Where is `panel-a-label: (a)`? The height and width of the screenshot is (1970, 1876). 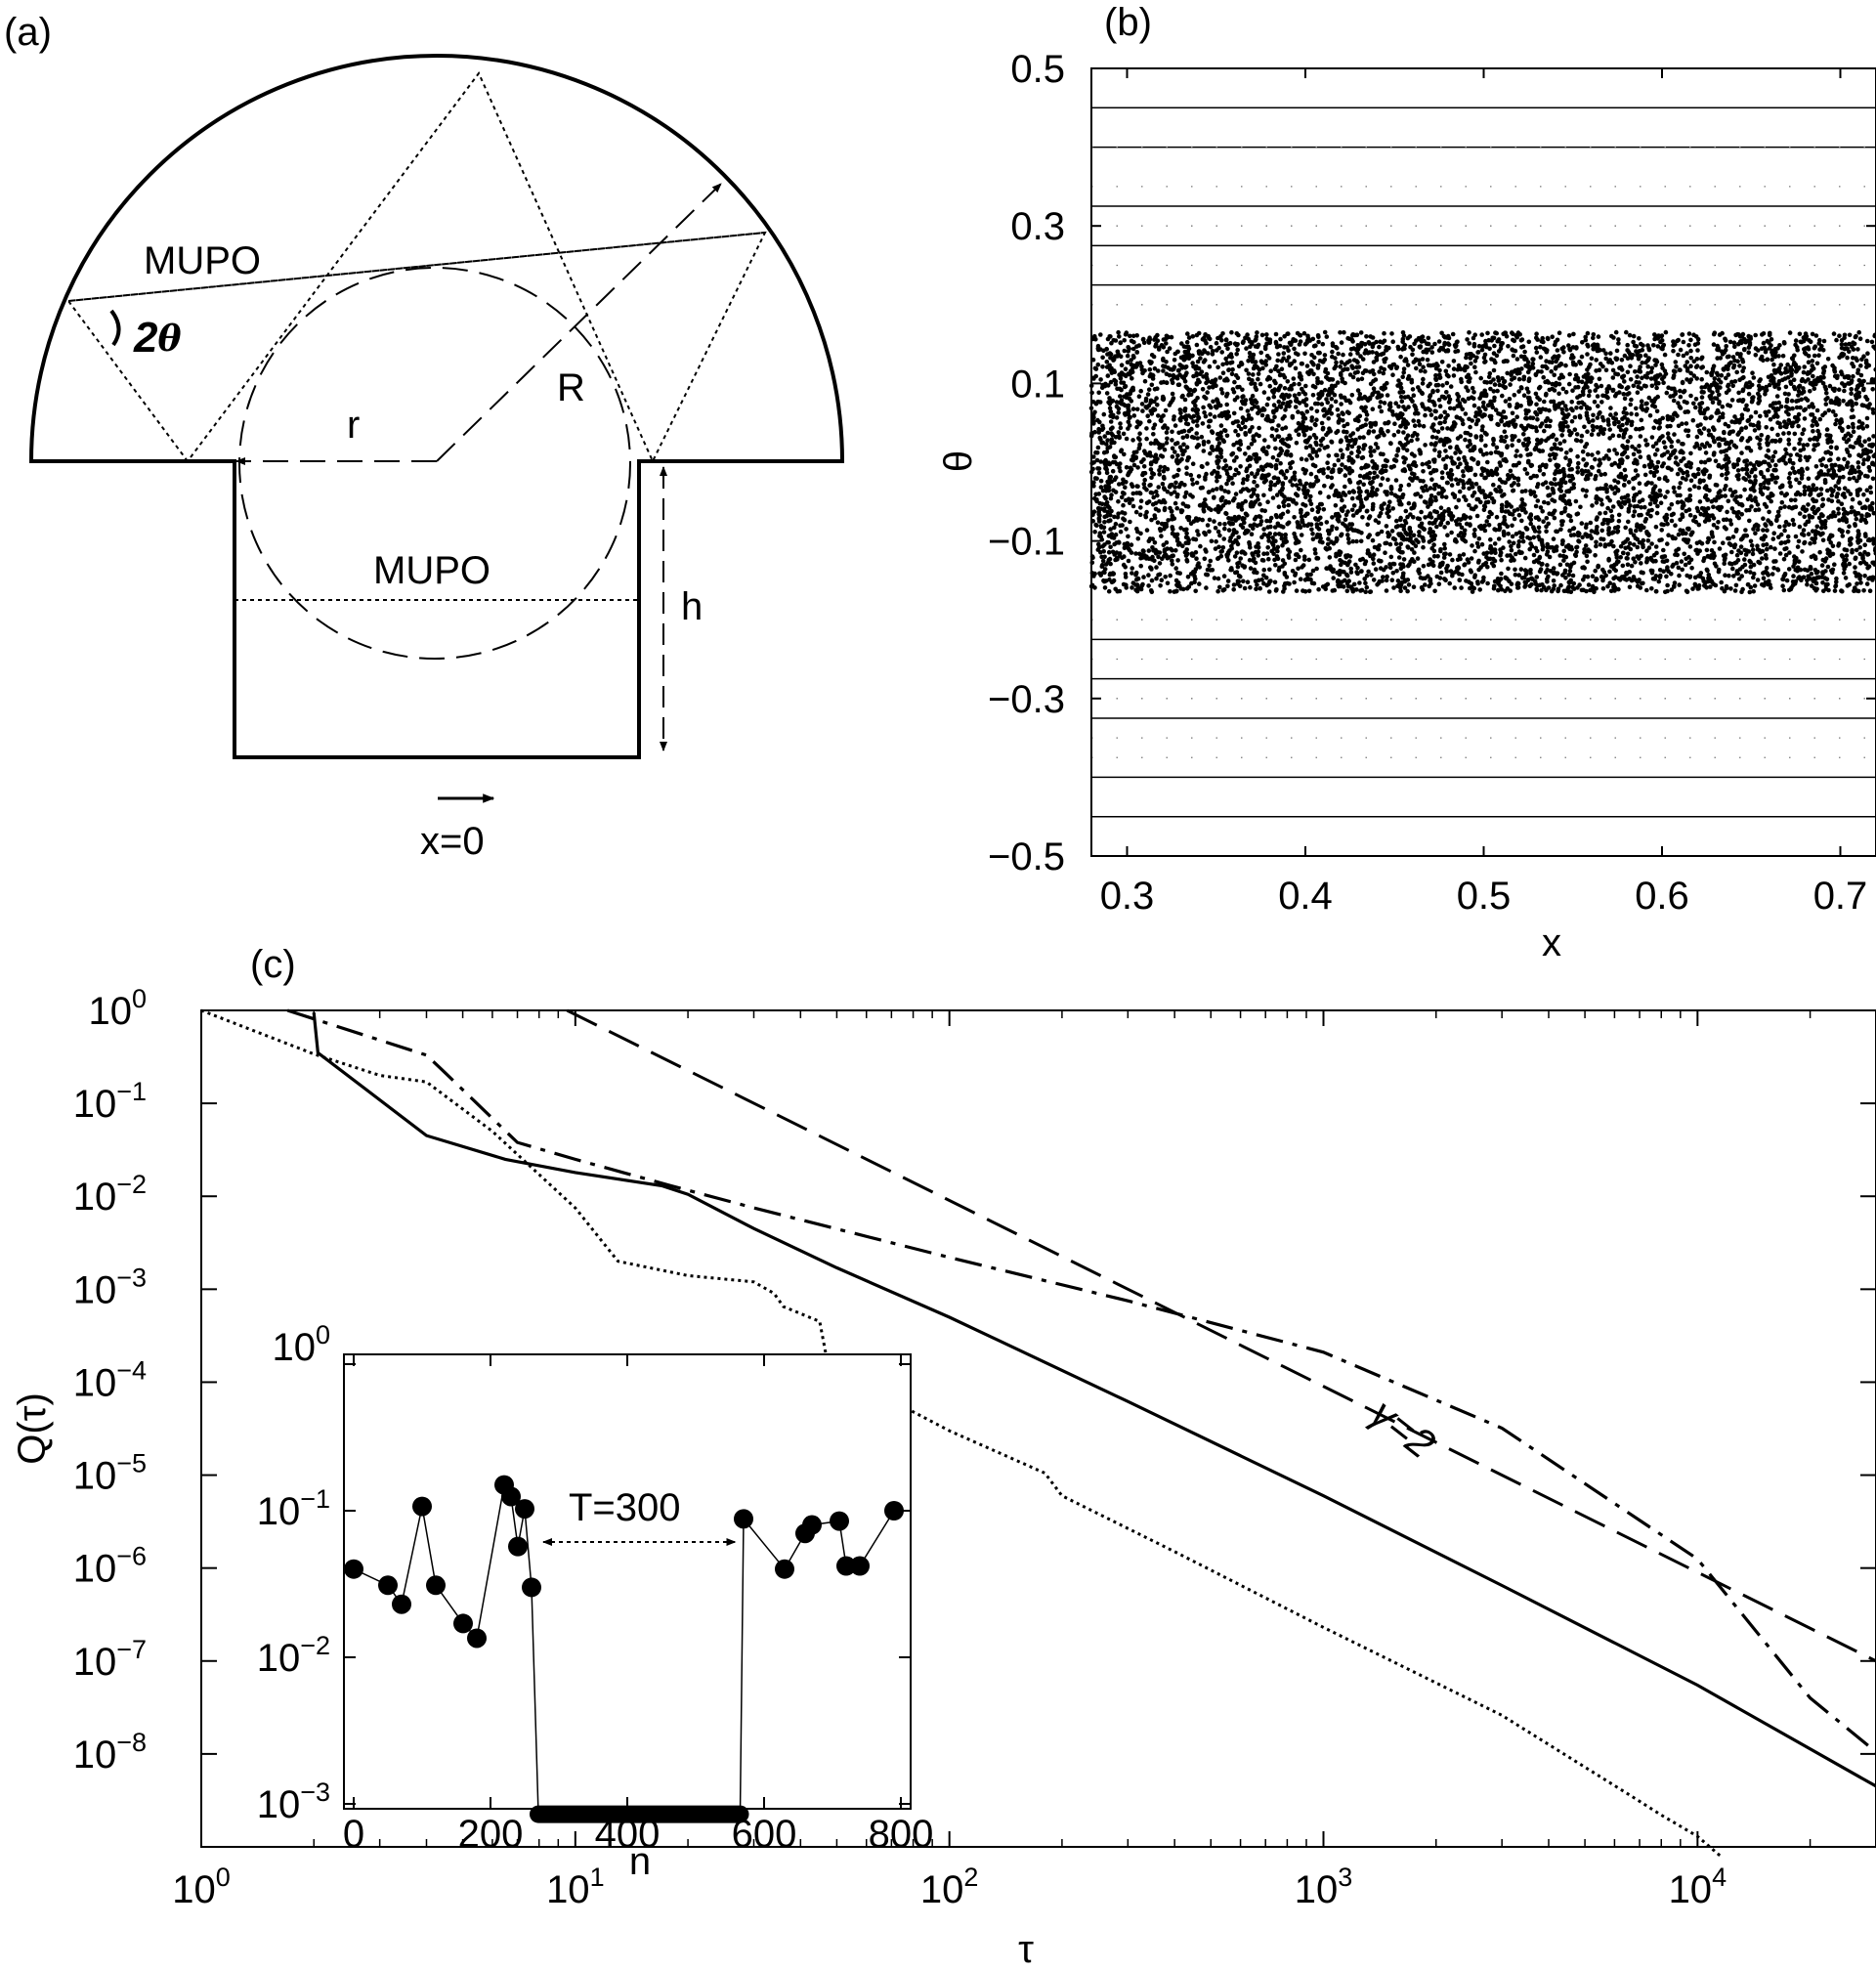 panel-a-label: (a) is located at coordinates (28, 32).